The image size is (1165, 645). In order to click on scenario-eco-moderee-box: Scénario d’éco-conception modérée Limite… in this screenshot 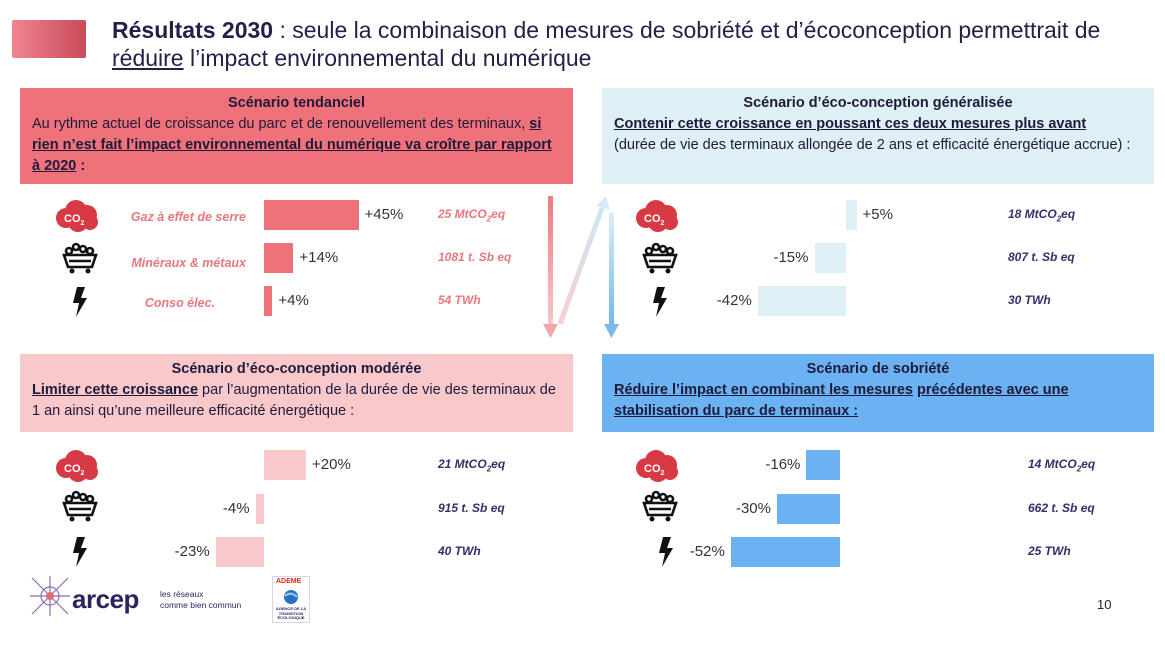, I will do `click(296, 393)`.